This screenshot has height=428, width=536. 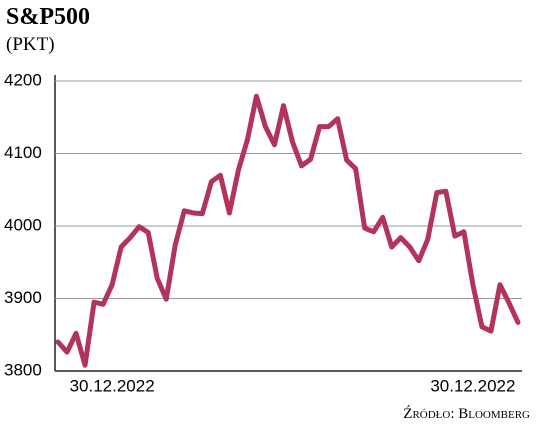 What do you see at coordinates (23, 224) in the screenshot?
I see `y-tick-label: 4000` at bounding box center [23, 224].